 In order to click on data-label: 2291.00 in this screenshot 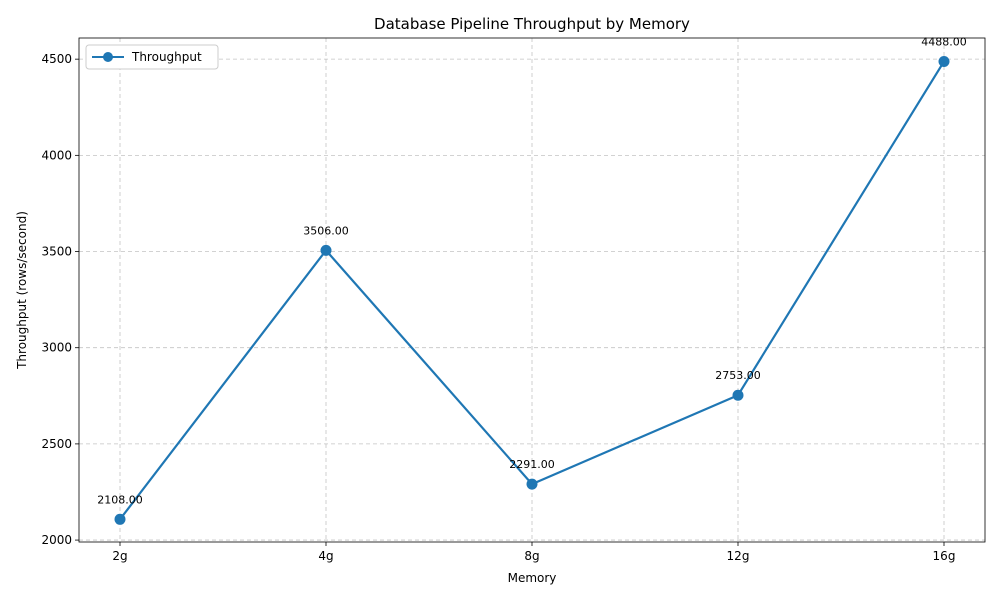, I will do `click(532, 464)`.